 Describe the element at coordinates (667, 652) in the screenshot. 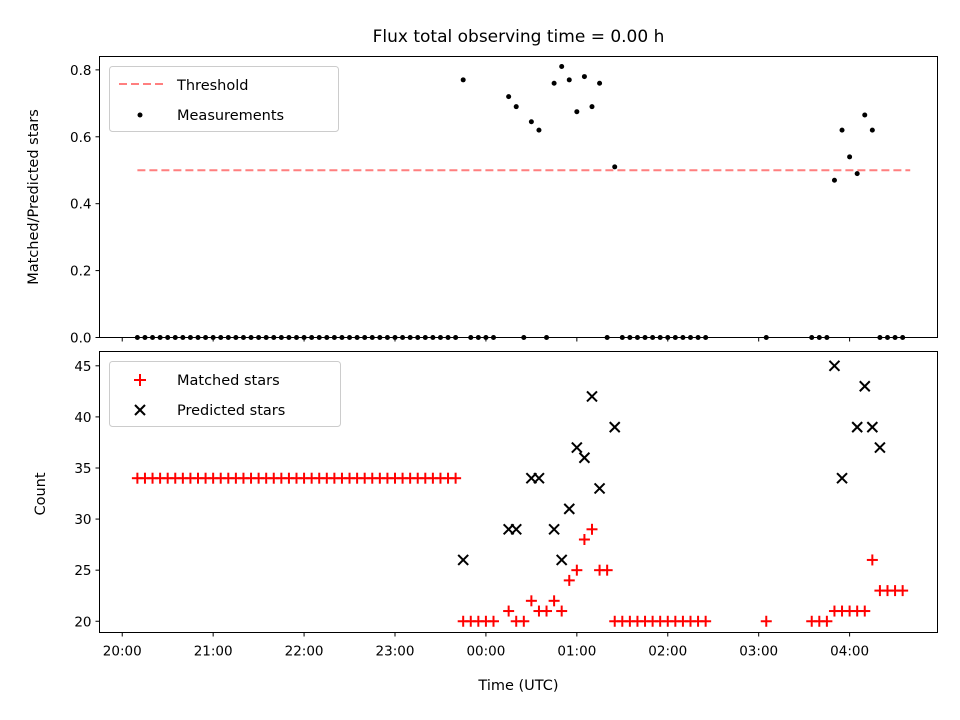

I see `x-tick-label: 02:00` at that location.